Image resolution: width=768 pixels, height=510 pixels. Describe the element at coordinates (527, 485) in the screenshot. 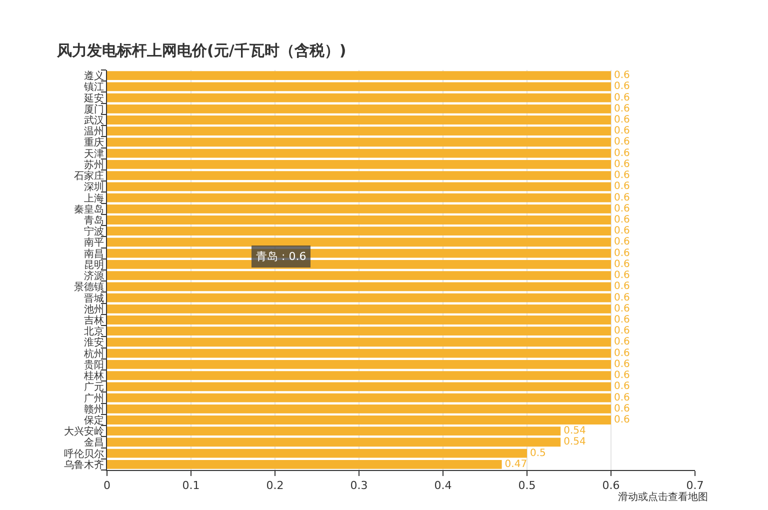

I see `x-tick-label: 0.5` at that location.